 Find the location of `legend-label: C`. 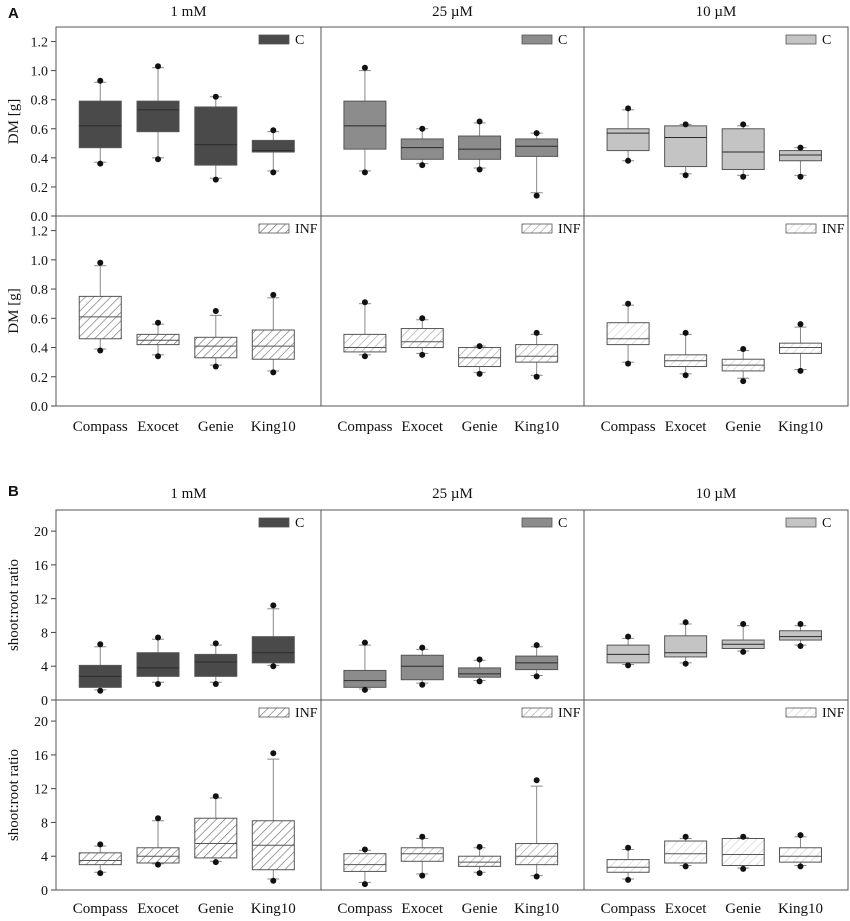

legend-label: C is located at coordinates (562, 523).